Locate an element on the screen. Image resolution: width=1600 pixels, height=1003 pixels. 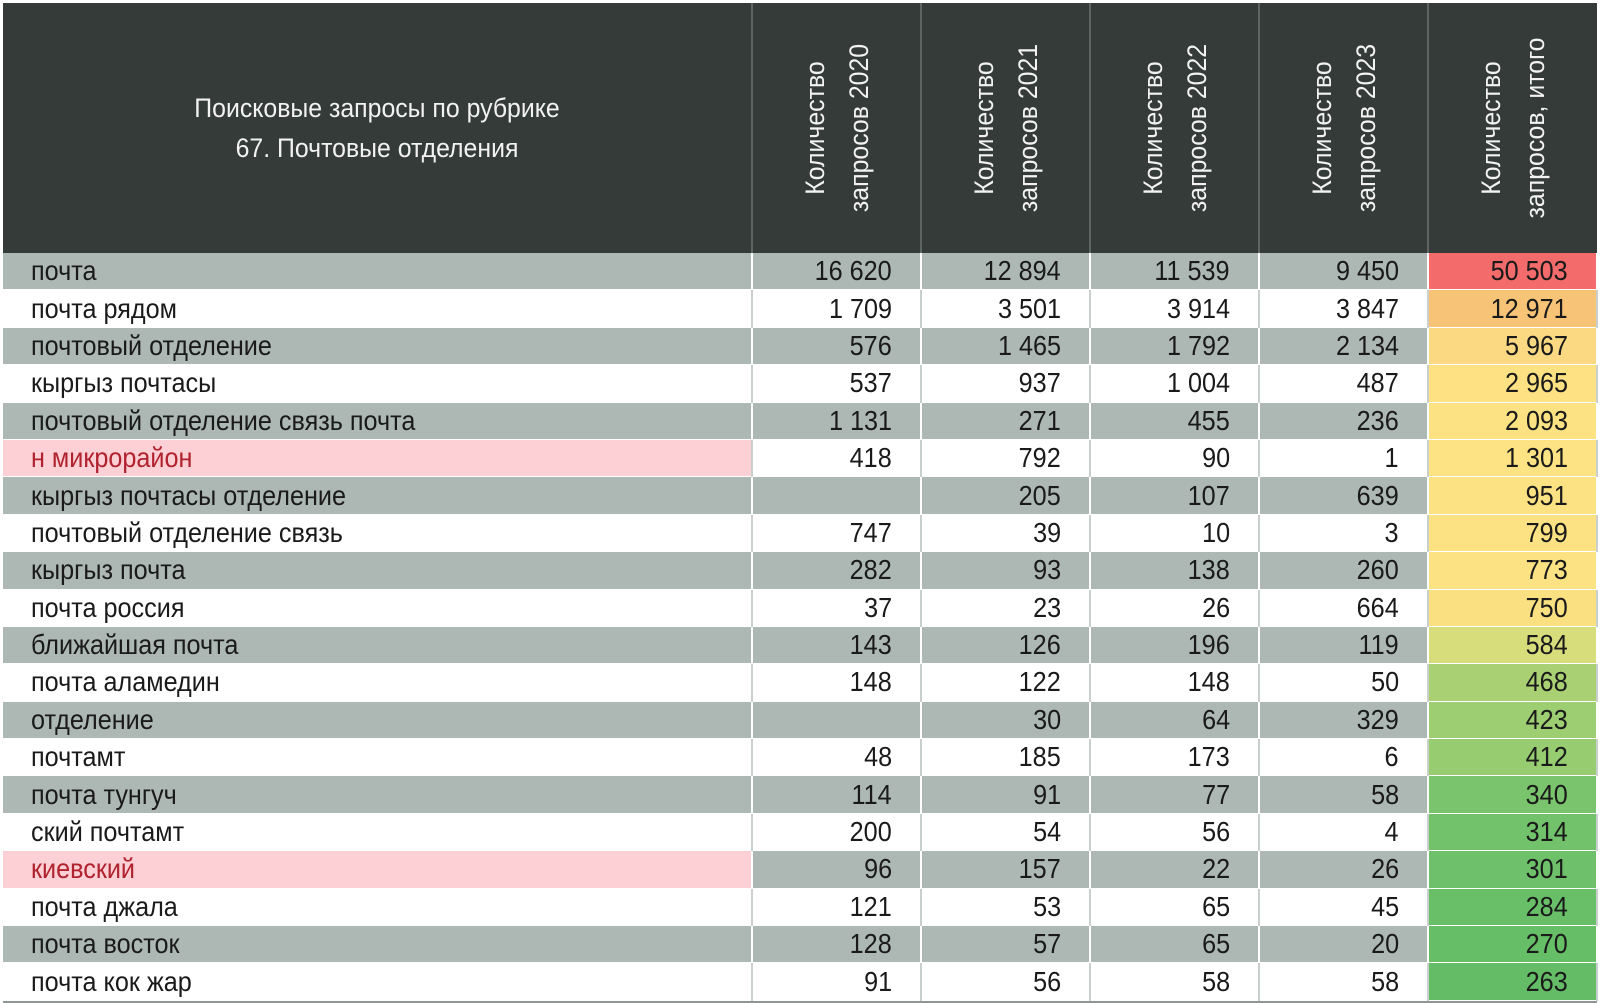
count-2020-cell: 148 is located at coordinates (837, 682).